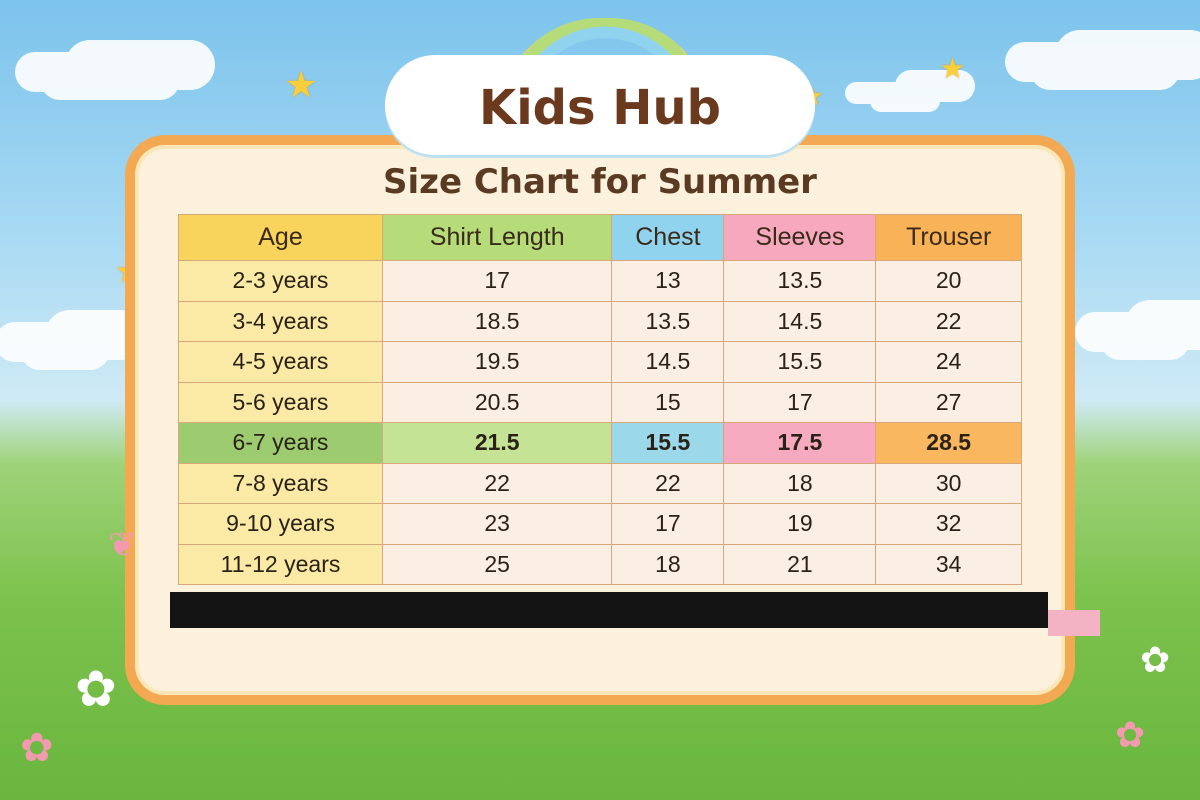  I want to click on cell-sleeves: 14.5, so click(800, 321).